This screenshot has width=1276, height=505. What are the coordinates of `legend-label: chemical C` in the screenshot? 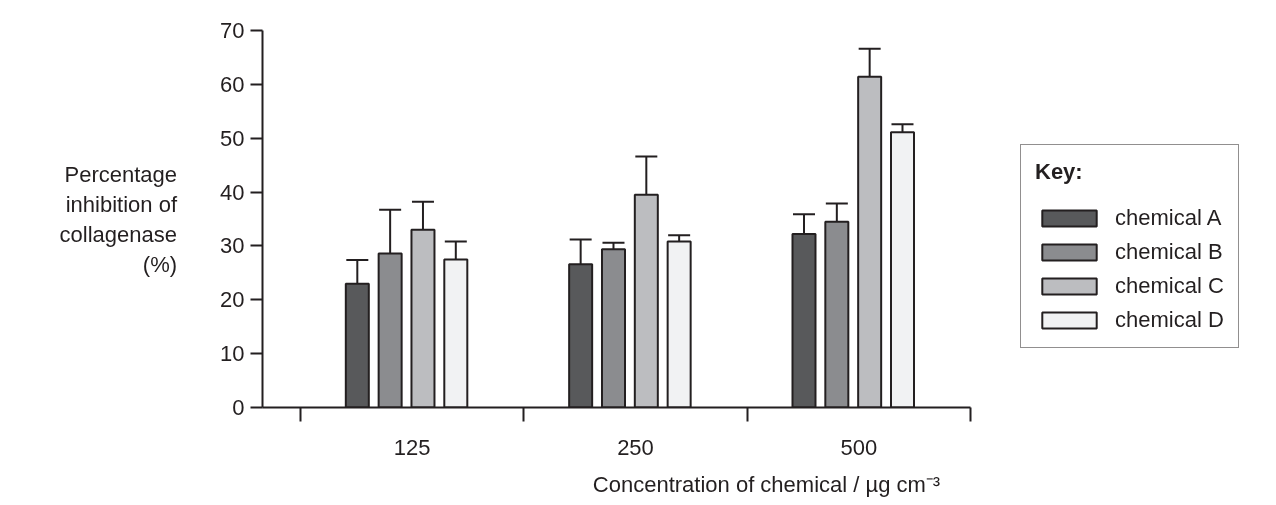 It's located at (1169, 286).